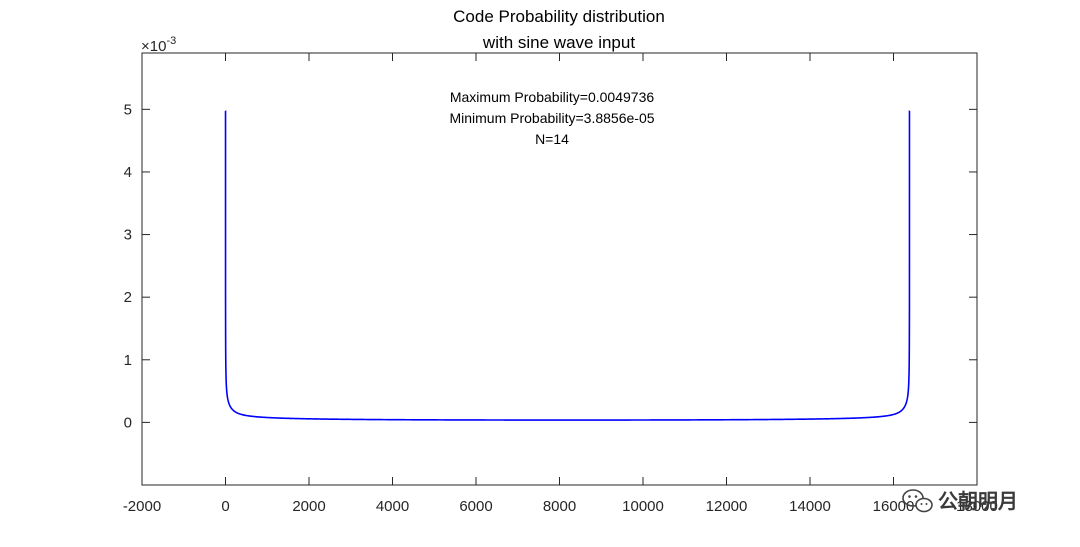 The height and width of the screenshot is (547, 1080). Describe the element at coordinates (917, 501) in the screenshot. I see `wechat-icon` at that location.